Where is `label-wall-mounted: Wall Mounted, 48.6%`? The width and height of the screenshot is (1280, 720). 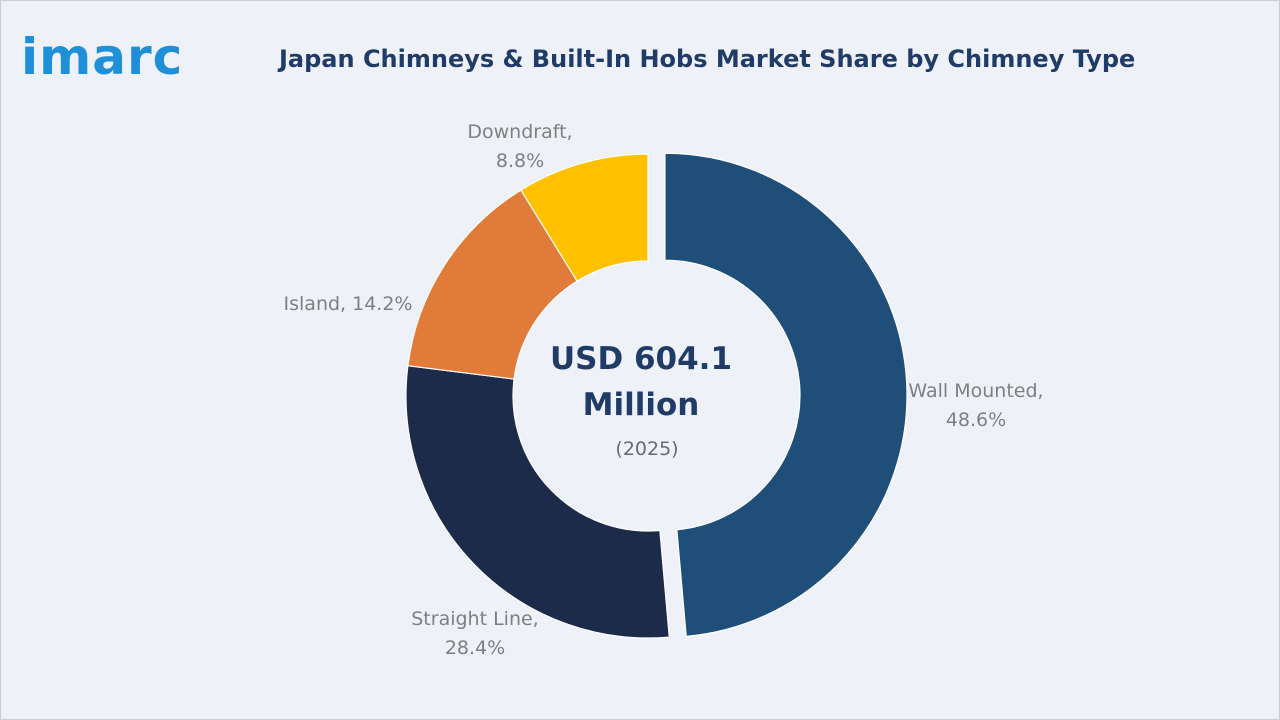 label-wall-mounted: Wall Mounted, 48.6% is located at coordinates (975, 405).